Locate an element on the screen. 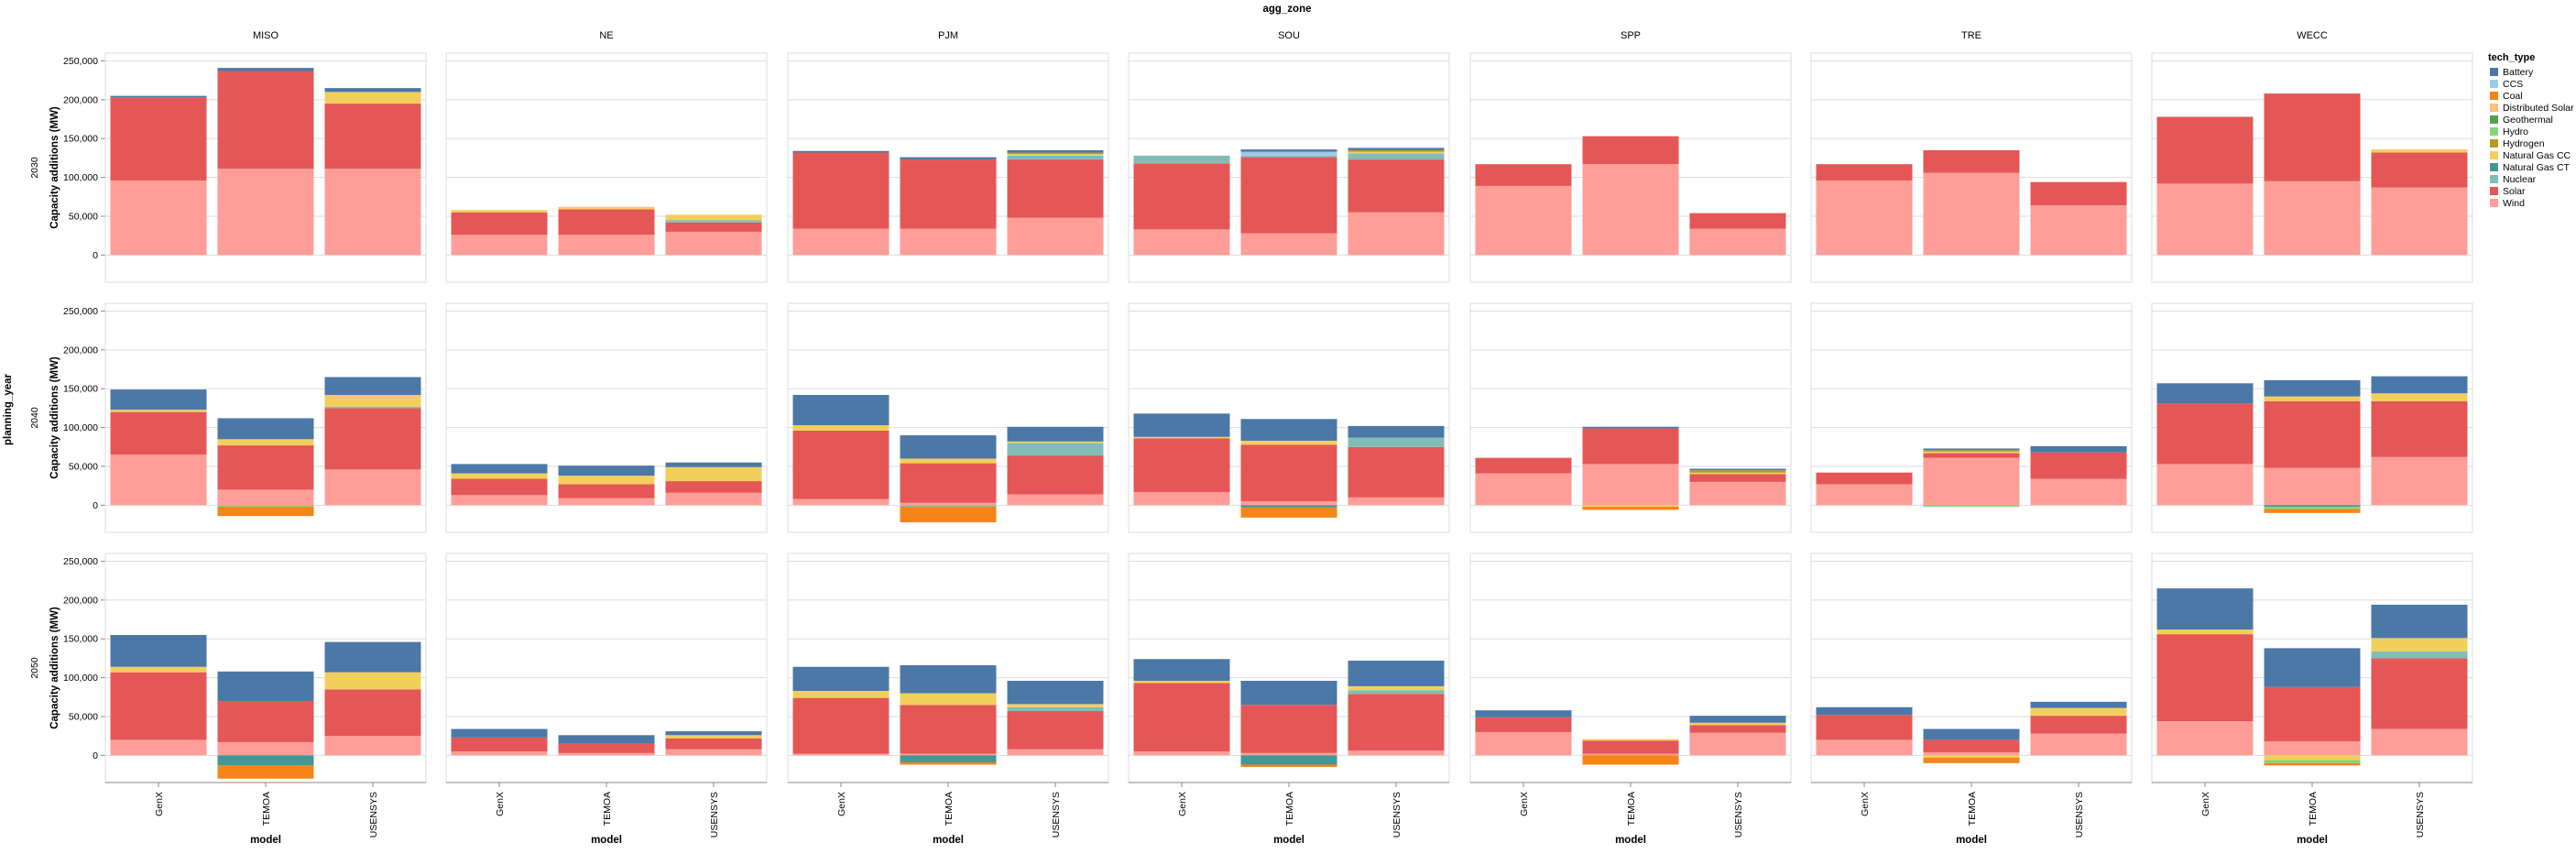  x-tick-label-usensys: USENSYS is located at coordinates (2420, 815).